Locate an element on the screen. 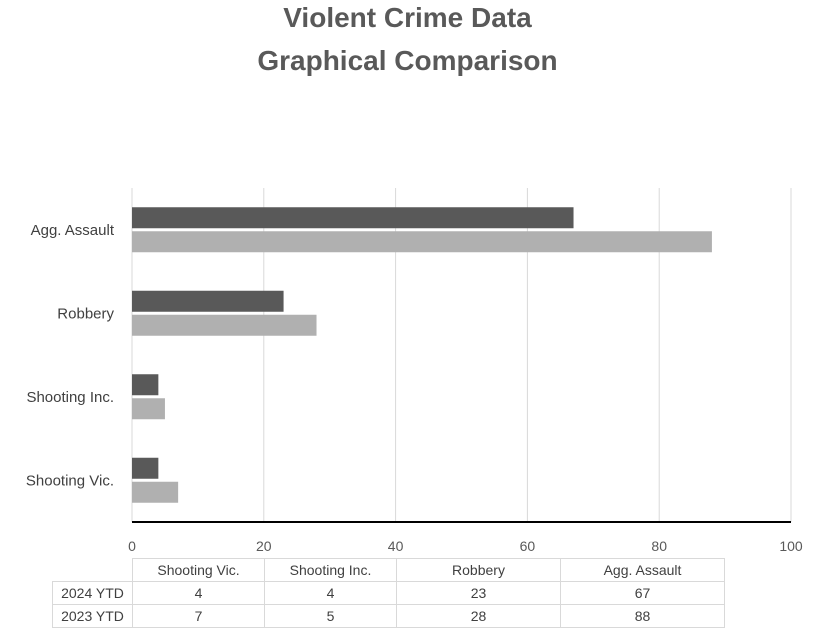 This screenshot has width=815, height=639. table-cell: 7 is located at coordinates (198, 616).